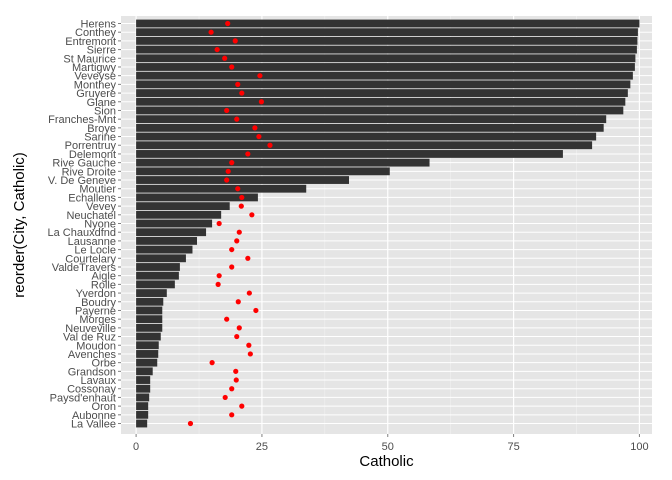 The image size is (672, 480). What do you see at coordinates (101, 51) in the screenshot?
I see `y-tick-label: Sierre` at bounding box center [101, 51].